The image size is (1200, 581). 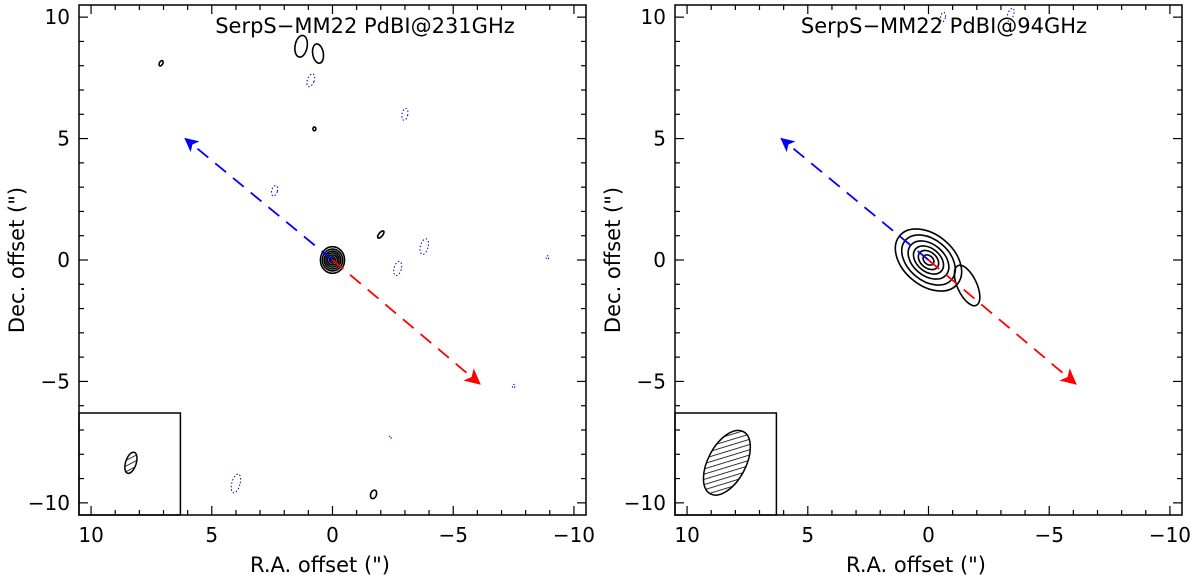 What do you see at coordinates (944, 26) in the screenshot?
I see `panel-title: SerpS−MM22 PdBI@94GHz` at bounding box center [944, 26].